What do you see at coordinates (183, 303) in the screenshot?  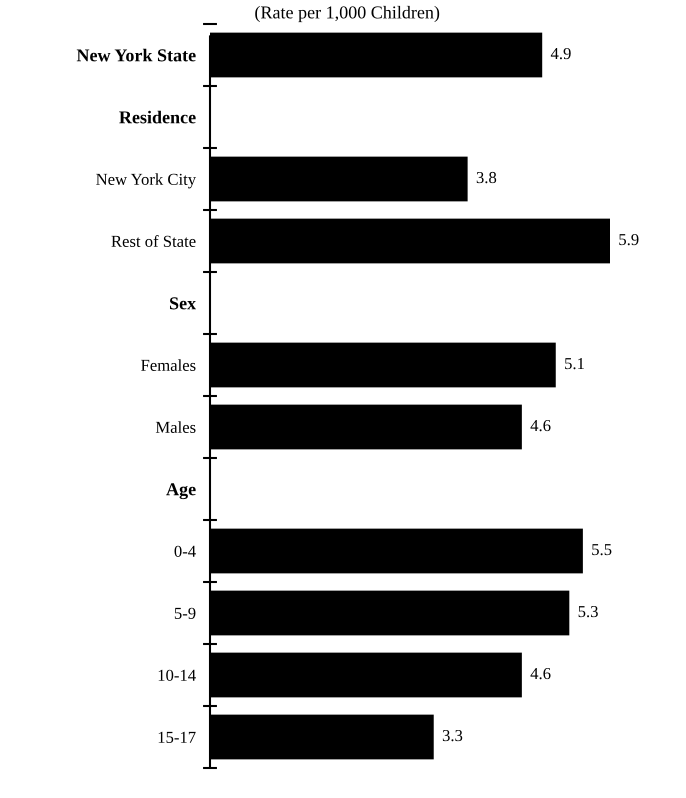 I see `y-tick-label: Sex` at bounding box center [183, 303].